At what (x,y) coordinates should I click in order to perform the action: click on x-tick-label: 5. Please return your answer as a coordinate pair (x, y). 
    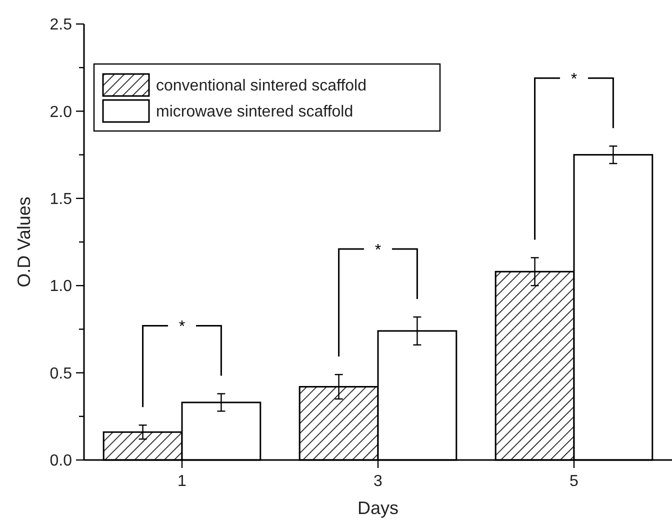
    Looking at the image, I should click on (574, 481).